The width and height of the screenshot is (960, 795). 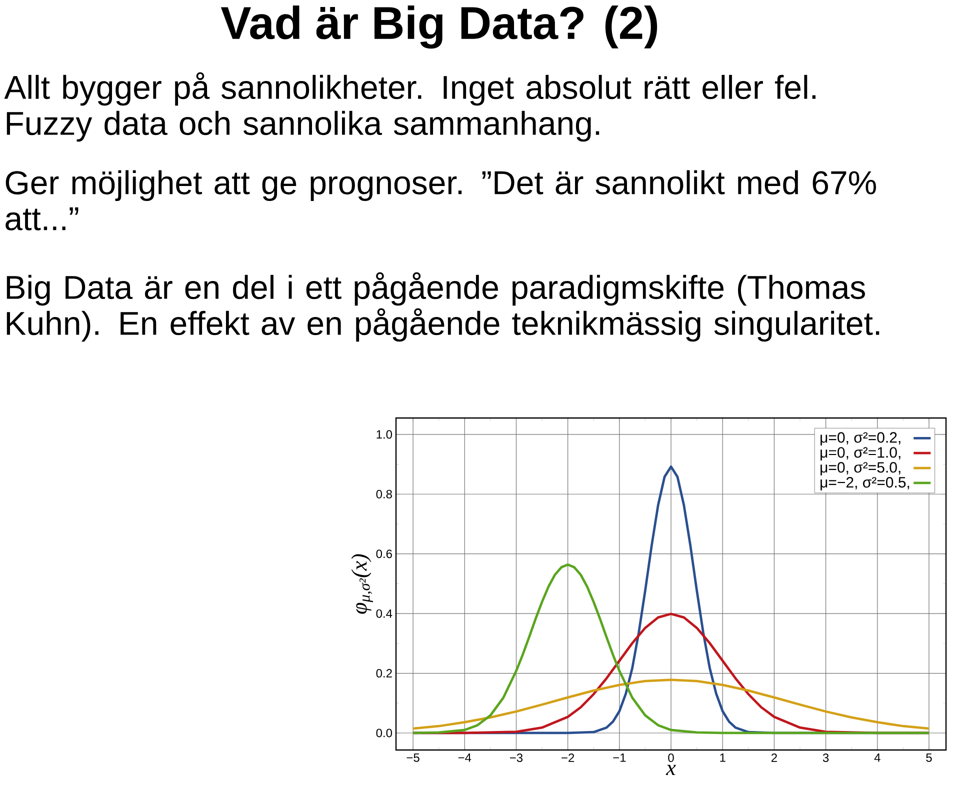 I want to click on x-tick-label: −1, so click(x=619, y=758).